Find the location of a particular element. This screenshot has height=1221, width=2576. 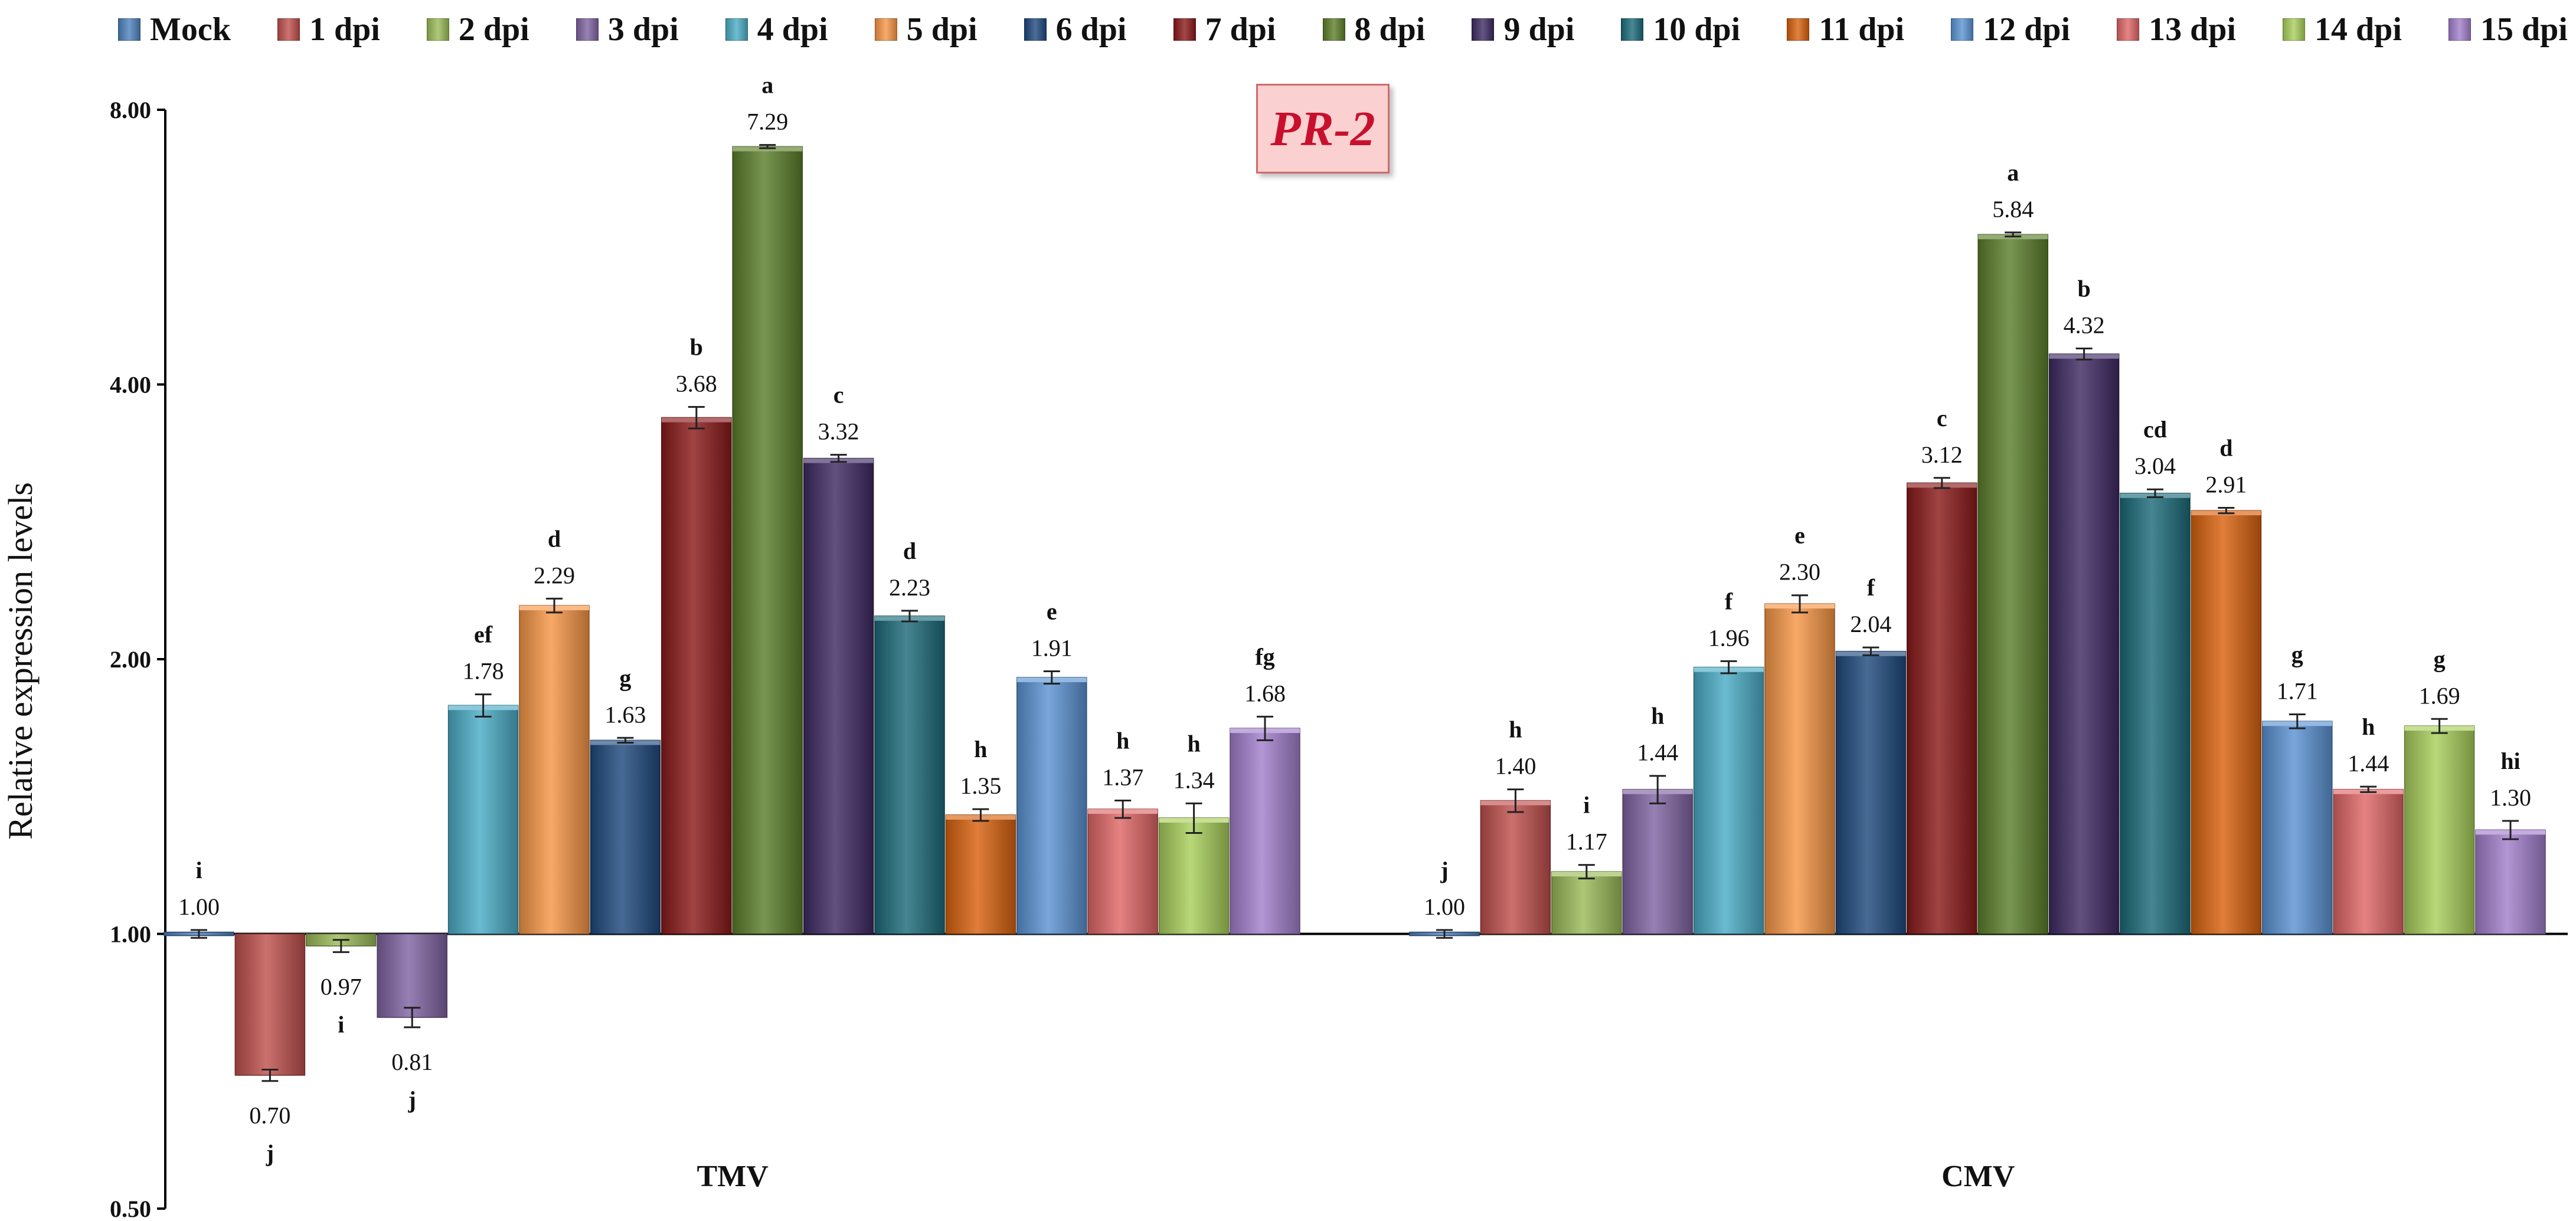

y-tick-label: 8.00 is located at coordinates (130, 110).